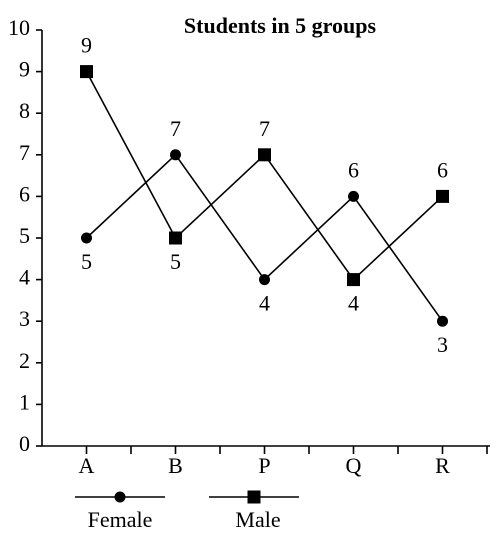 The image size is (504, 545). Describe the element at coordinates (280, 25) in the screenshot. I see `chart-title: Students in 5 groups` at that location.